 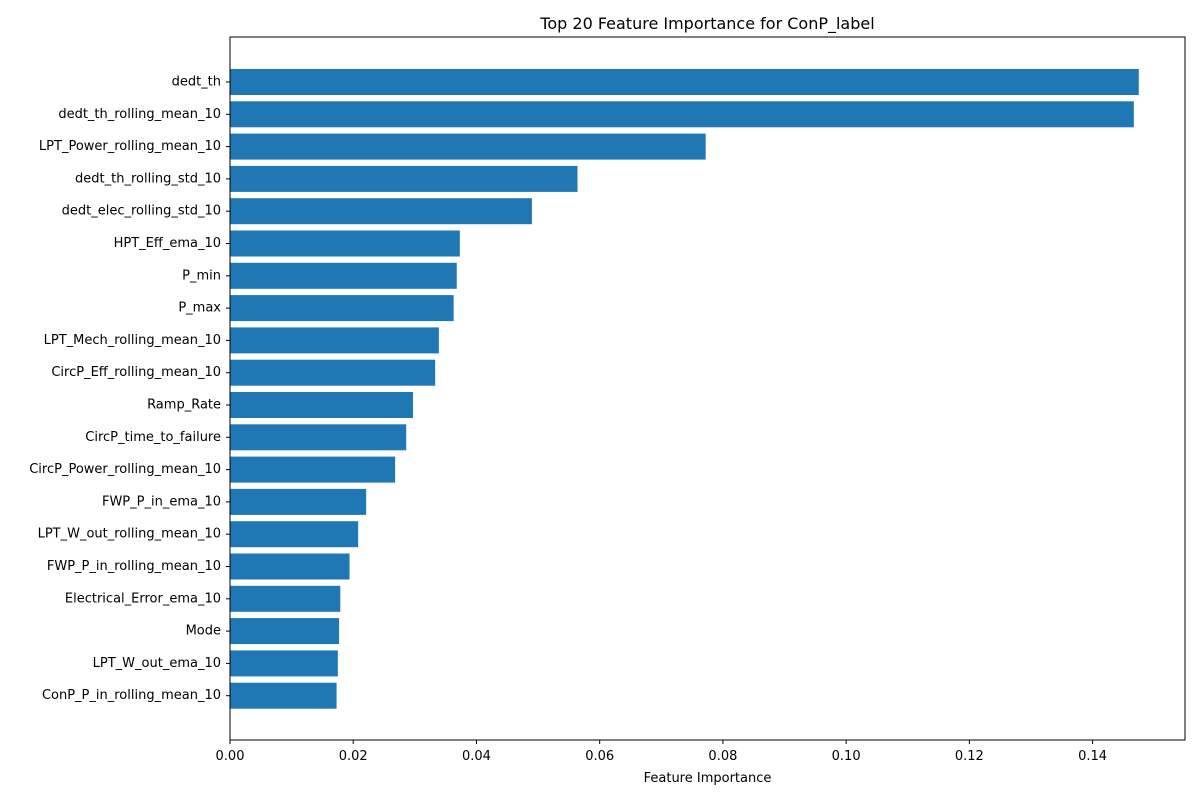 I want to click on x-tick-label: 0.04, so click(x=476, y=756).